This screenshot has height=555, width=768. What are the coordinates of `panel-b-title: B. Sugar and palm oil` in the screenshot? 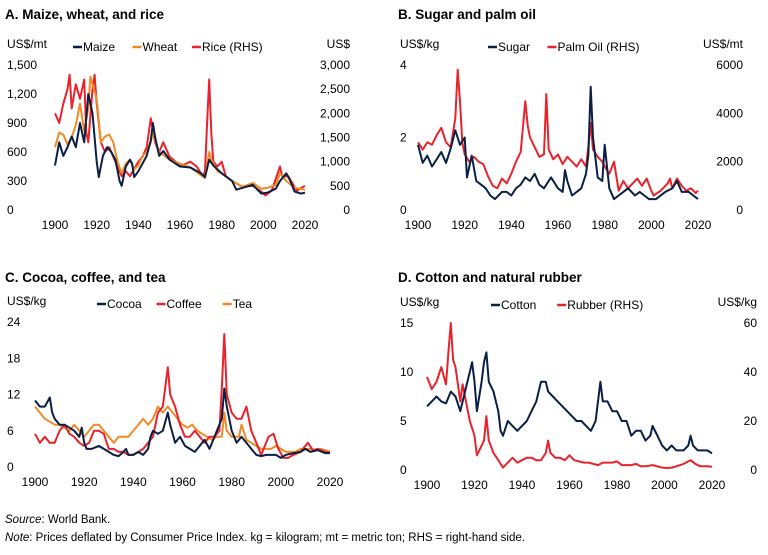 It's located at (467, 14).